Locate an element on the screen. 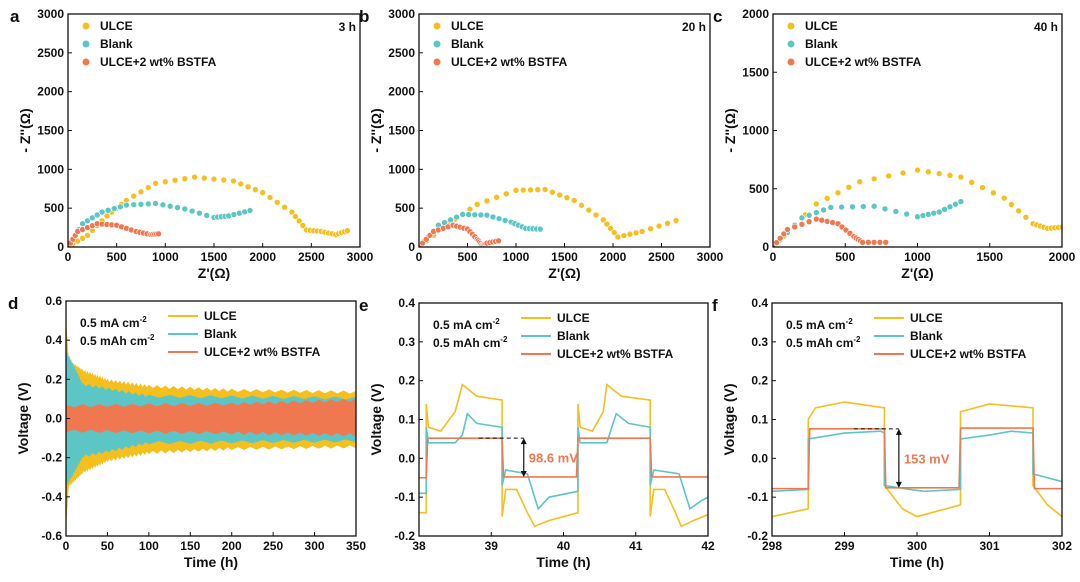 This screenshot has height=582, width=1080. x-tick-label: 3000 is located at coordinates (710, 257).